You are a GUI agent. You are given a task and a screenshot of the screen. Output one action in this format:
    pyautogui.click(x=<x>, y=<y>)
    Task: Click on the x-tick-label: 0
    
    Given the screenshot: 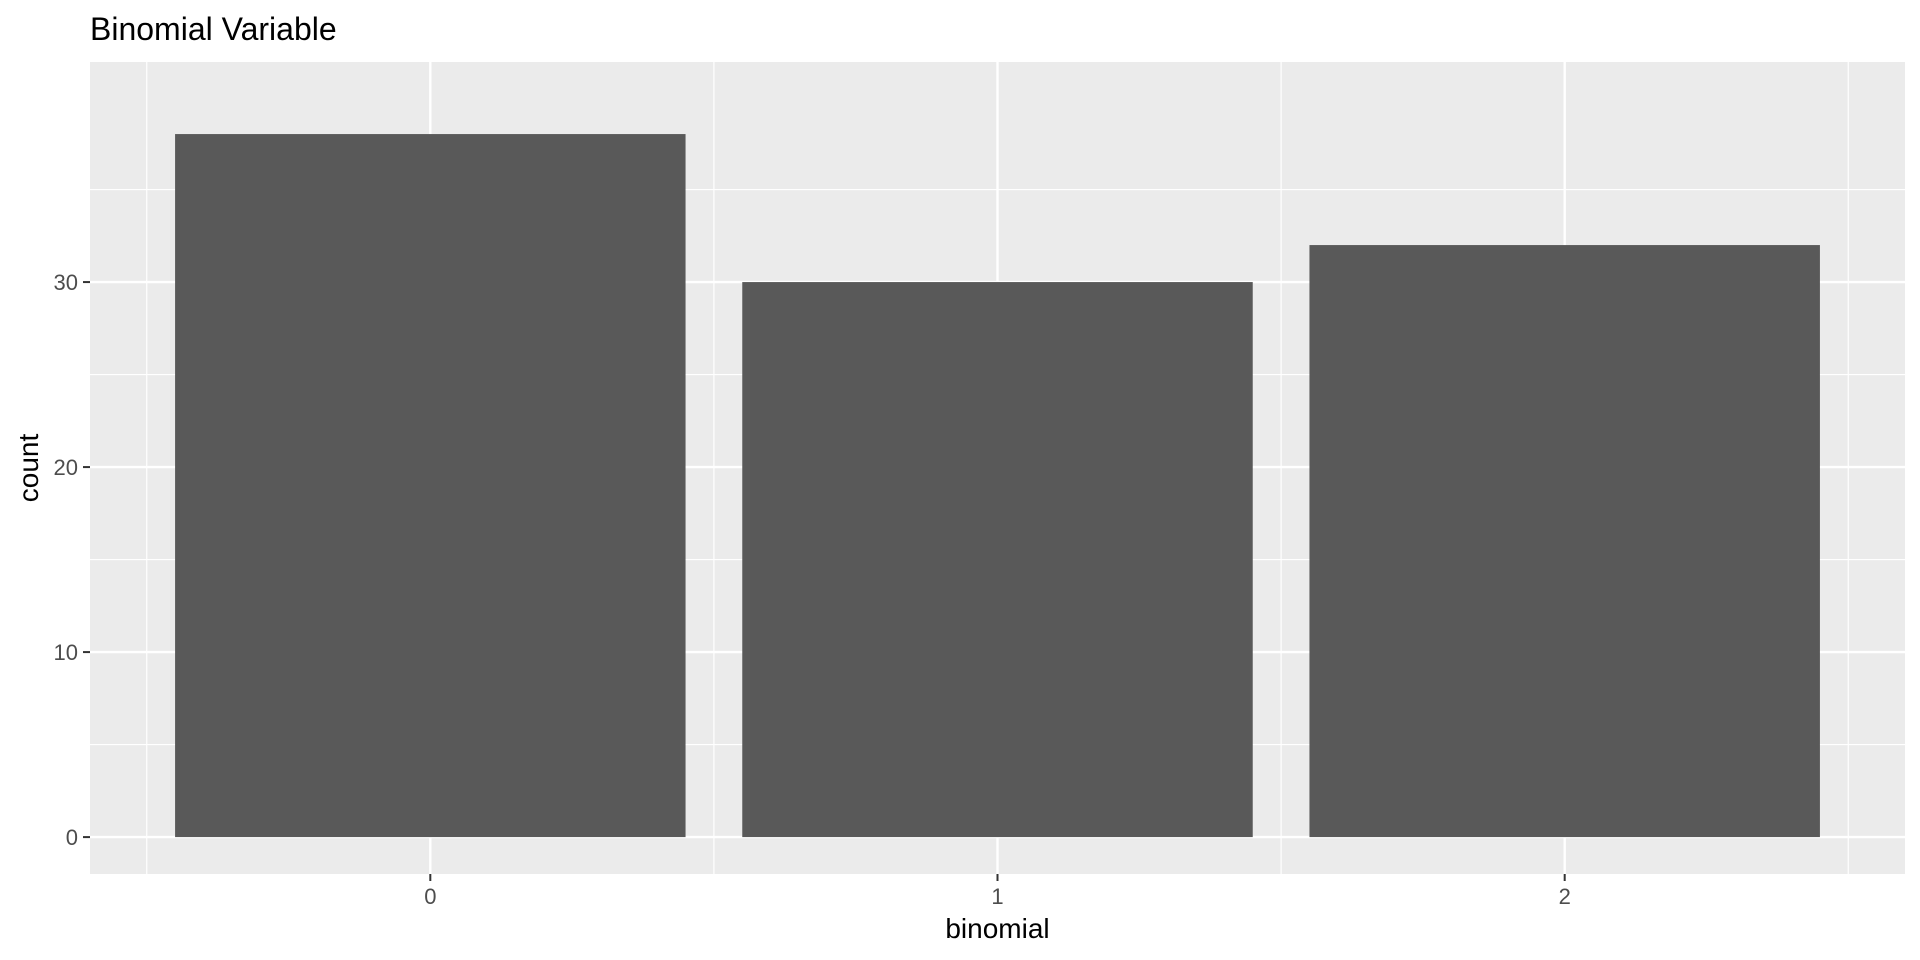 What is the action you would take?
    pyautogui.click(x=430, y=896)
    